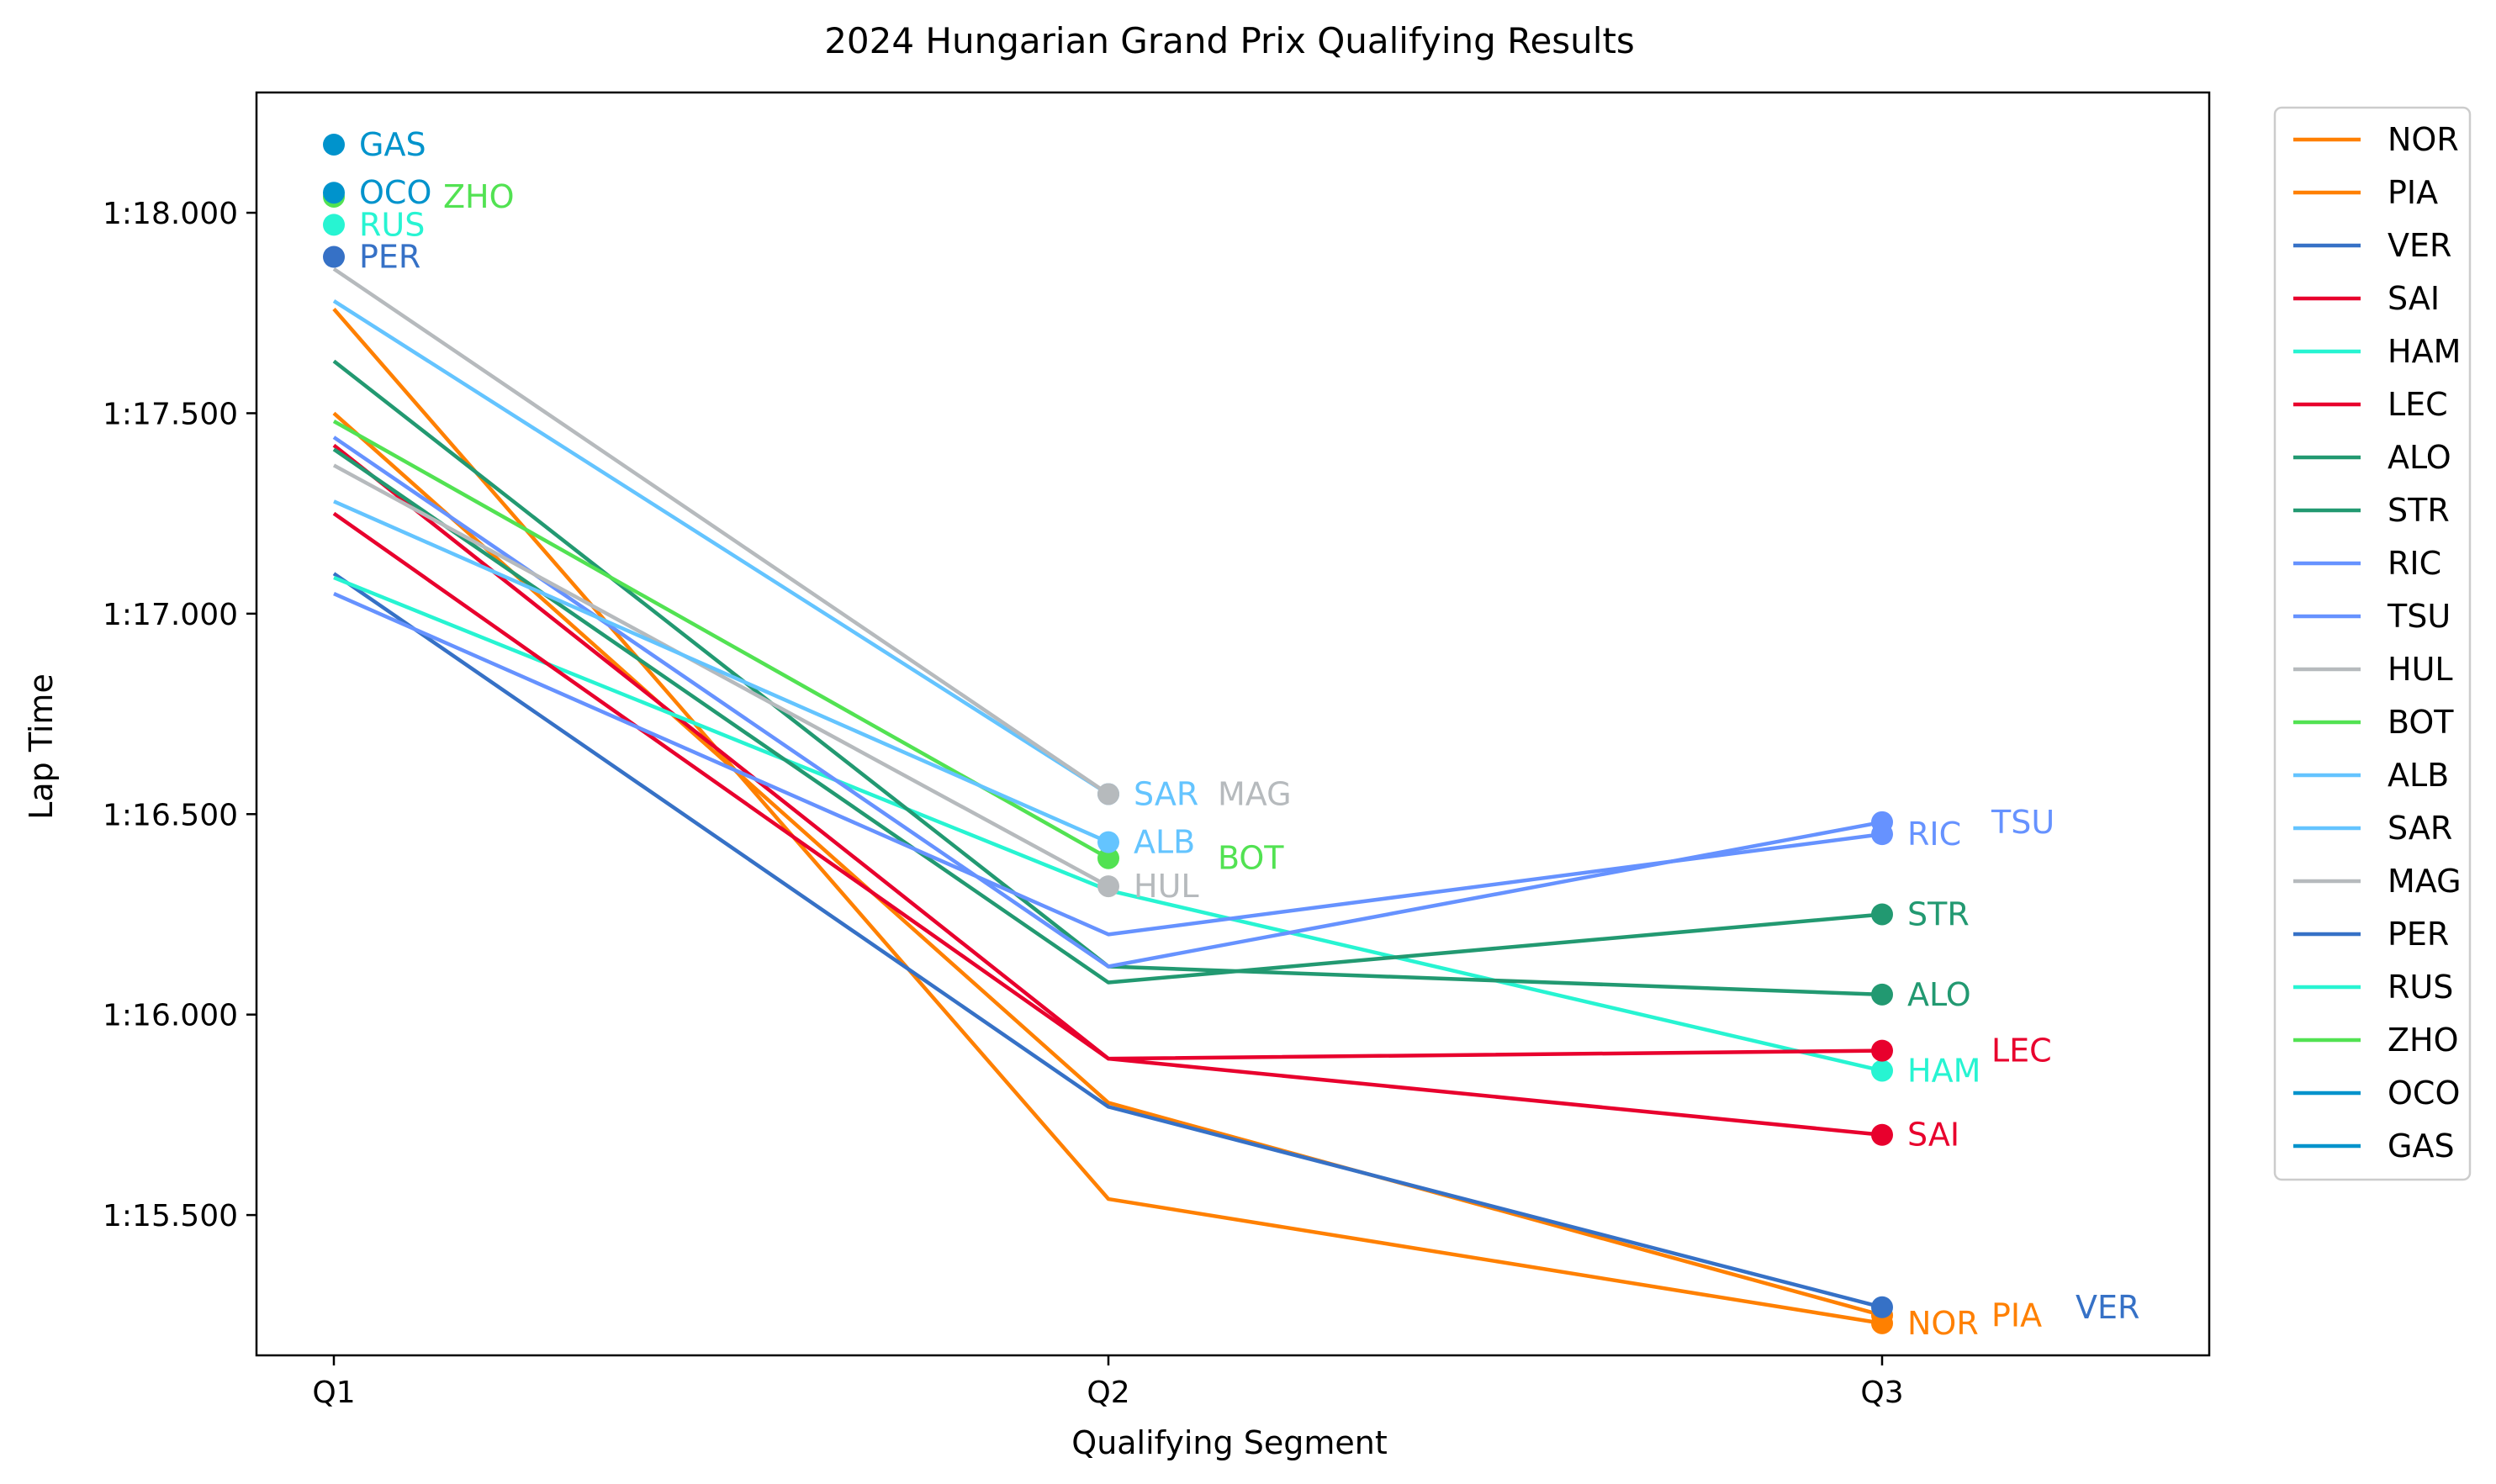 This screenshot has height=1484, width=2496. Describe the element at coordinates (2424, 351) in the screenshot. I see `legend-label-ham: HAM` at that location.